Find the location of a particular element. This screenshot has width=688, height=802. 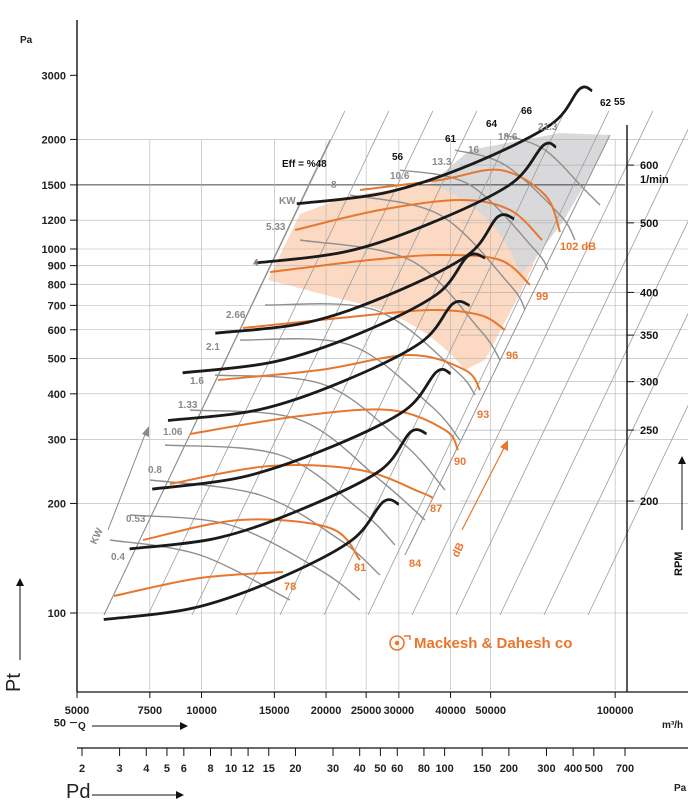

efficiency-label: 61 is located at coordinates (451, 139).